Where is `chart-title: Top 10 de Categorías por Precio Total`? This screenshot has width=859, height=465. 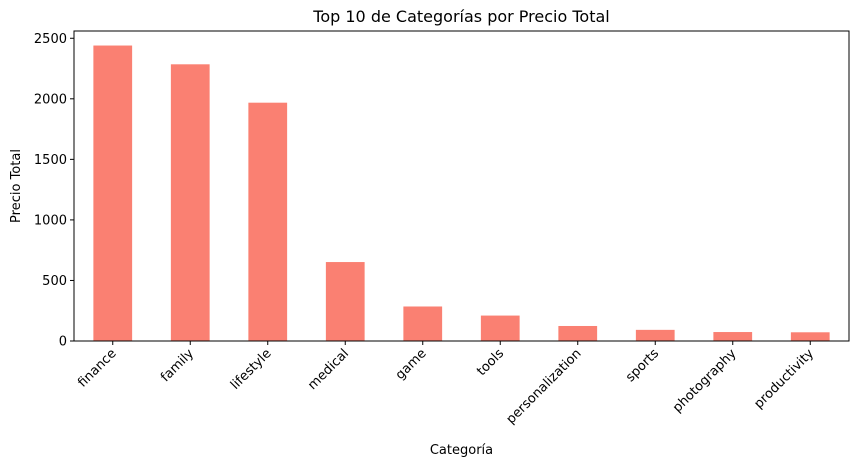 chart-title: Top 10 de Categorías por Precio Total is located at coordinates (460, 16).